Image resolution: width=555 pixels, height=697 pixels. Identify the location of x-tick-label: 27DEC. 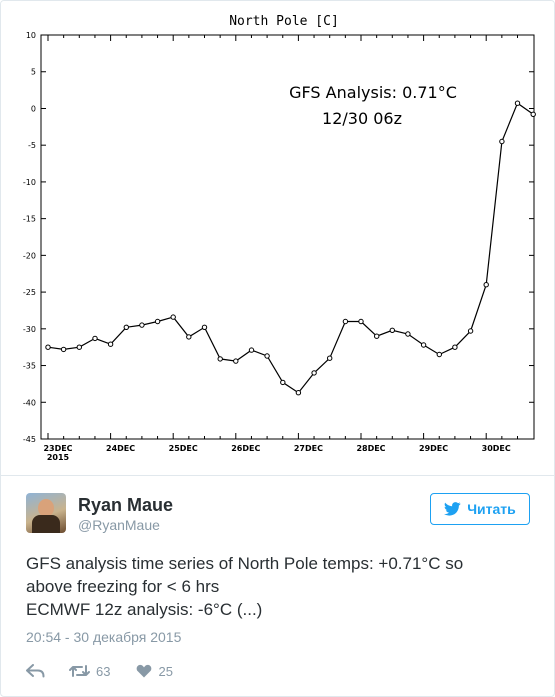
(308, 448).